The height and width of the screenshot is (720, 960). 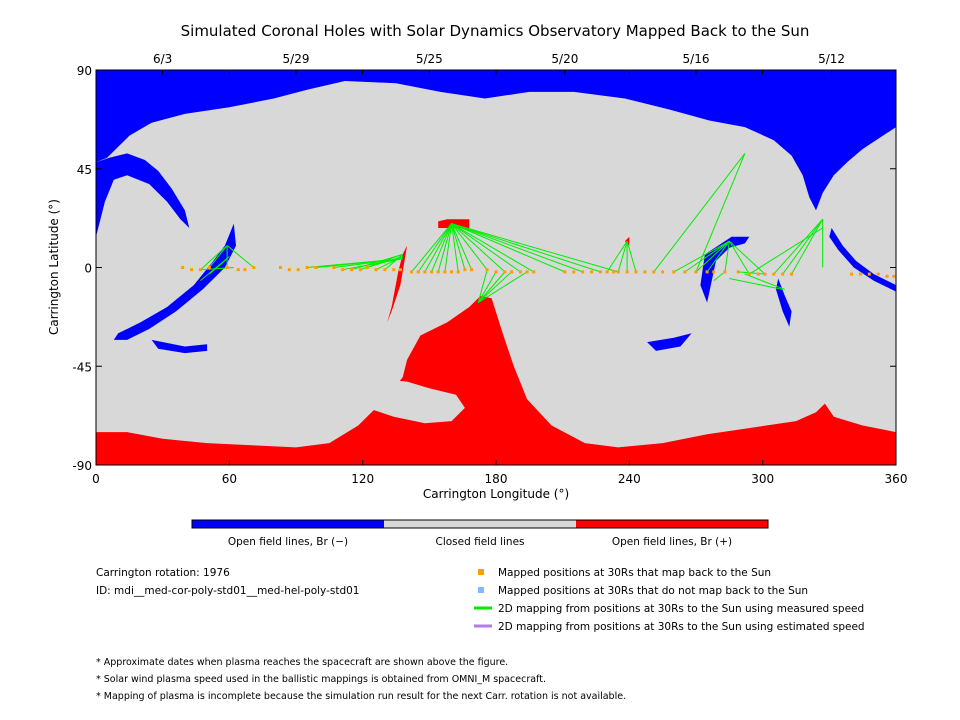 I want to click on x-tick-label: 240, so click(x=629, y=479).